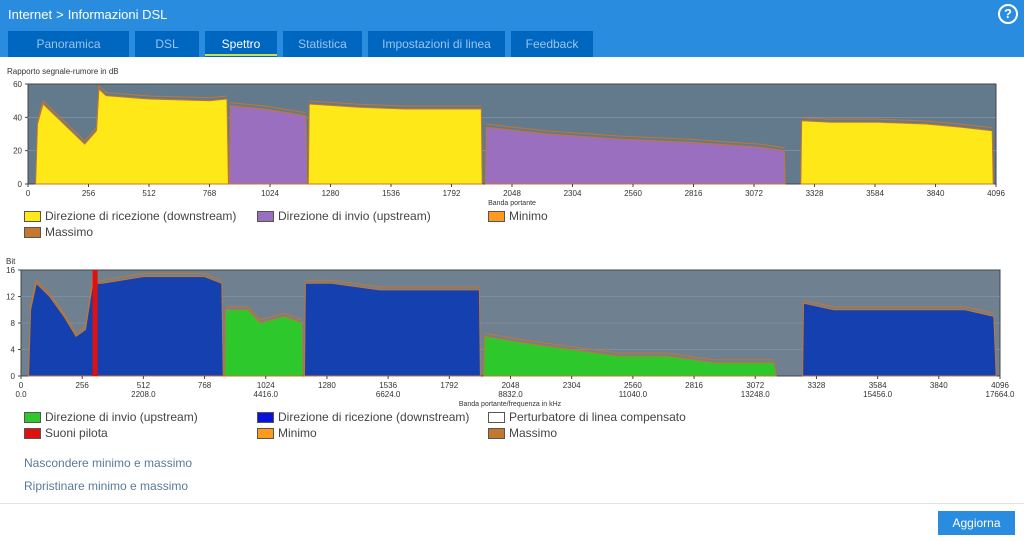 Image resolution: width=1024 pixels, height=541 pixels. I want to click on pilot-tone-bar, so click(95, 323).